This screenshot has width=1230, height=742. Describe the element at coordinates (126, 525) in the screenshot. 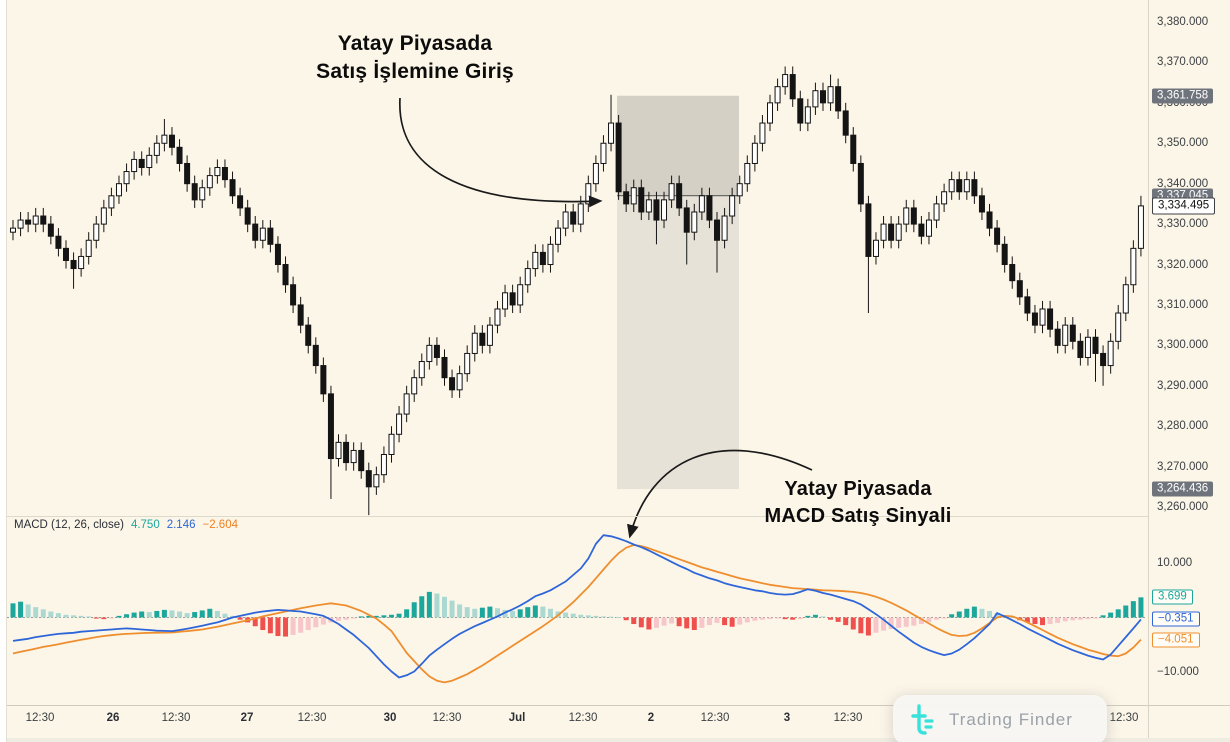

I see `macd-legend: MACD (12, 26, close) 4.750 2.146 −2.604` at that location.